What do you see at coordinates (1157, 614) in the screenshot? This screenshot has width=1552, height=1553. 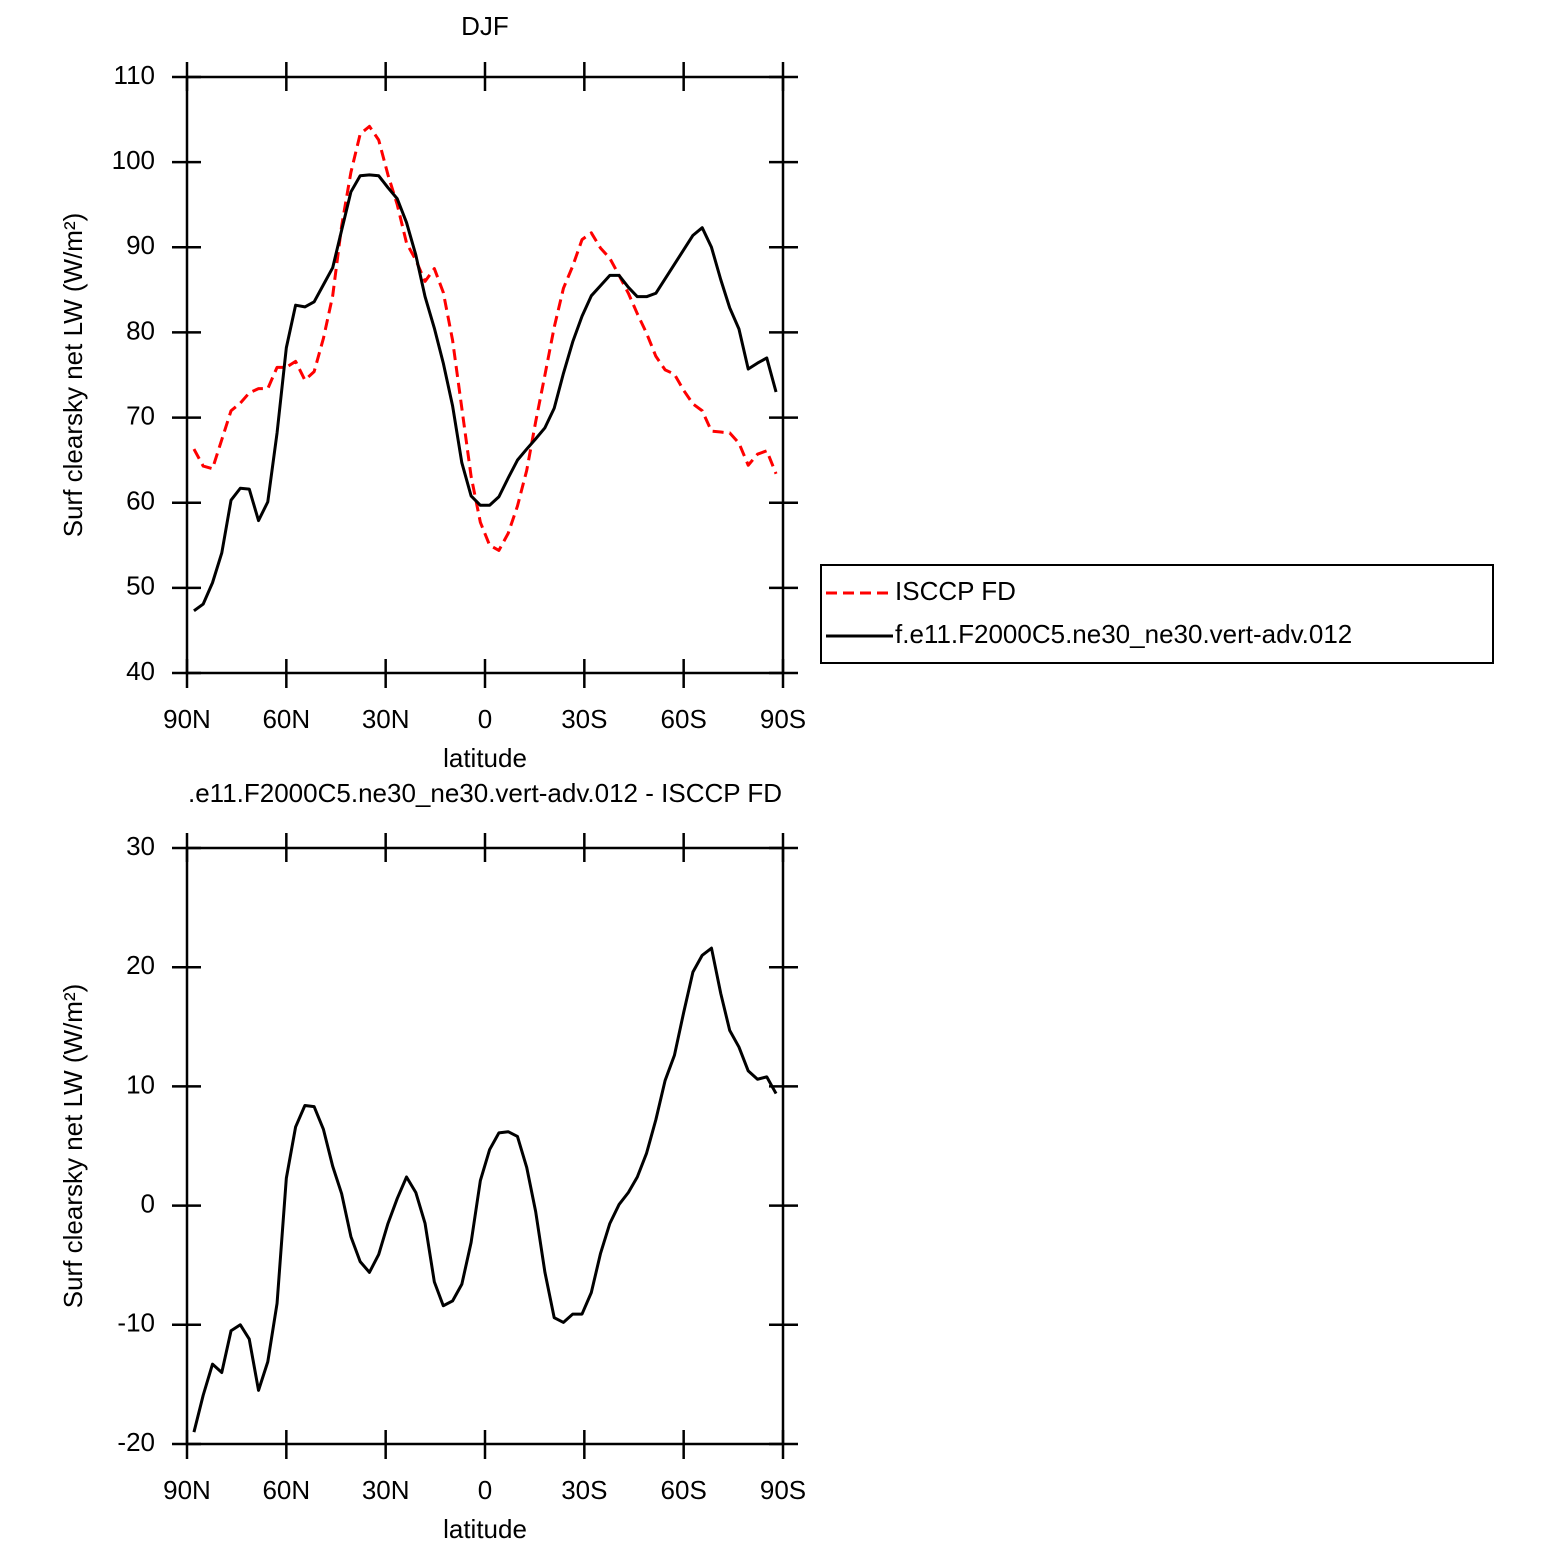 I see `legend-box` at bounding box center [1157, 614].